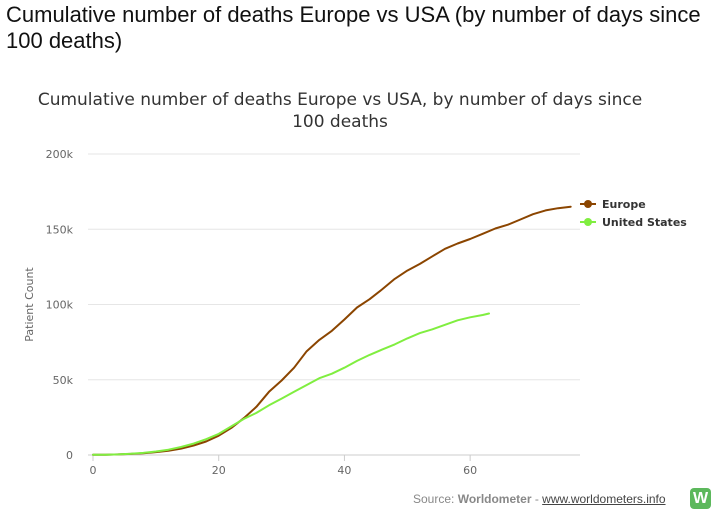 Image resolution: width=716 pixels, height=515 pixels. What do you see at coordinates (644, 222) in the screenshot?
I see `legend-label-united-states: United States` at bounding box center [644, 222].